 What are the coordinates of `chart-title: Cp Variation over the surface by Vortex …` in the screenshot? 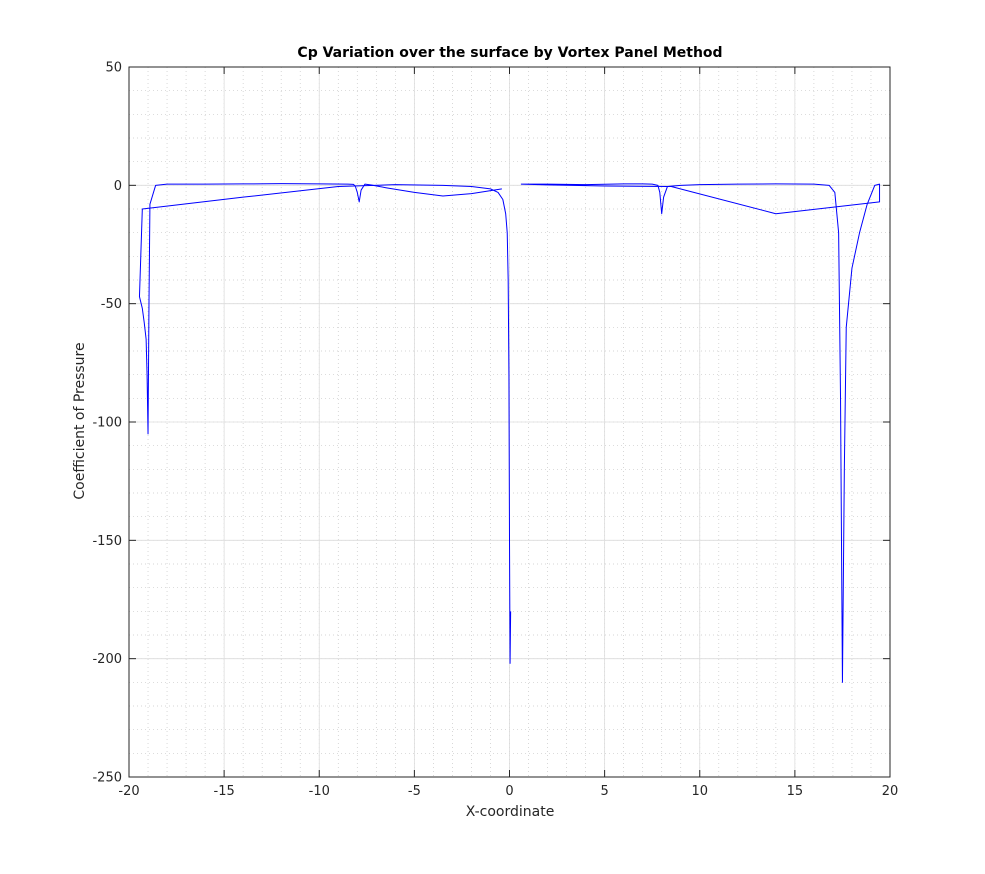 It's located at (509, 53).